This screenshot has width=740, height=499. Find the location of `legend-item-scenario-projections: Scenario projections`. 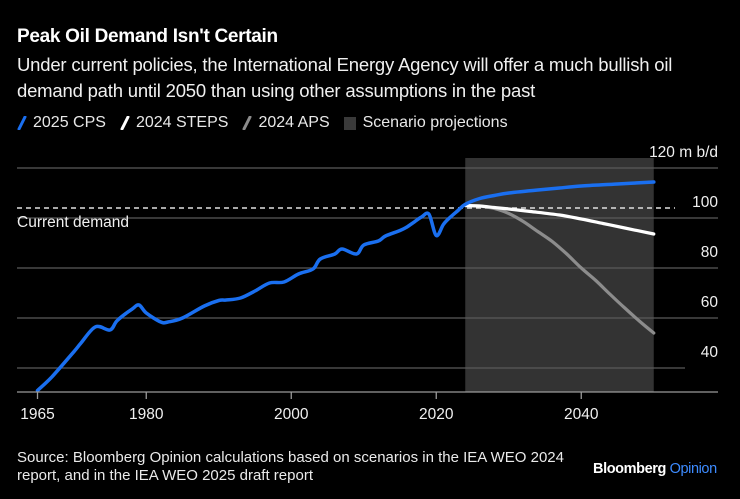

legend-item-scenario-projections: Scenario projections is located at coordinates (425, 123).